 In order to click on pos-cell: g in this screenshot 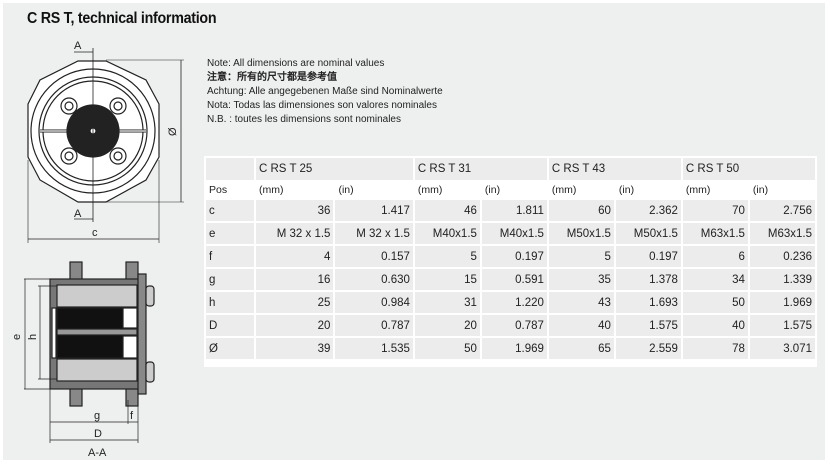, I will do `click(230, 279)`.